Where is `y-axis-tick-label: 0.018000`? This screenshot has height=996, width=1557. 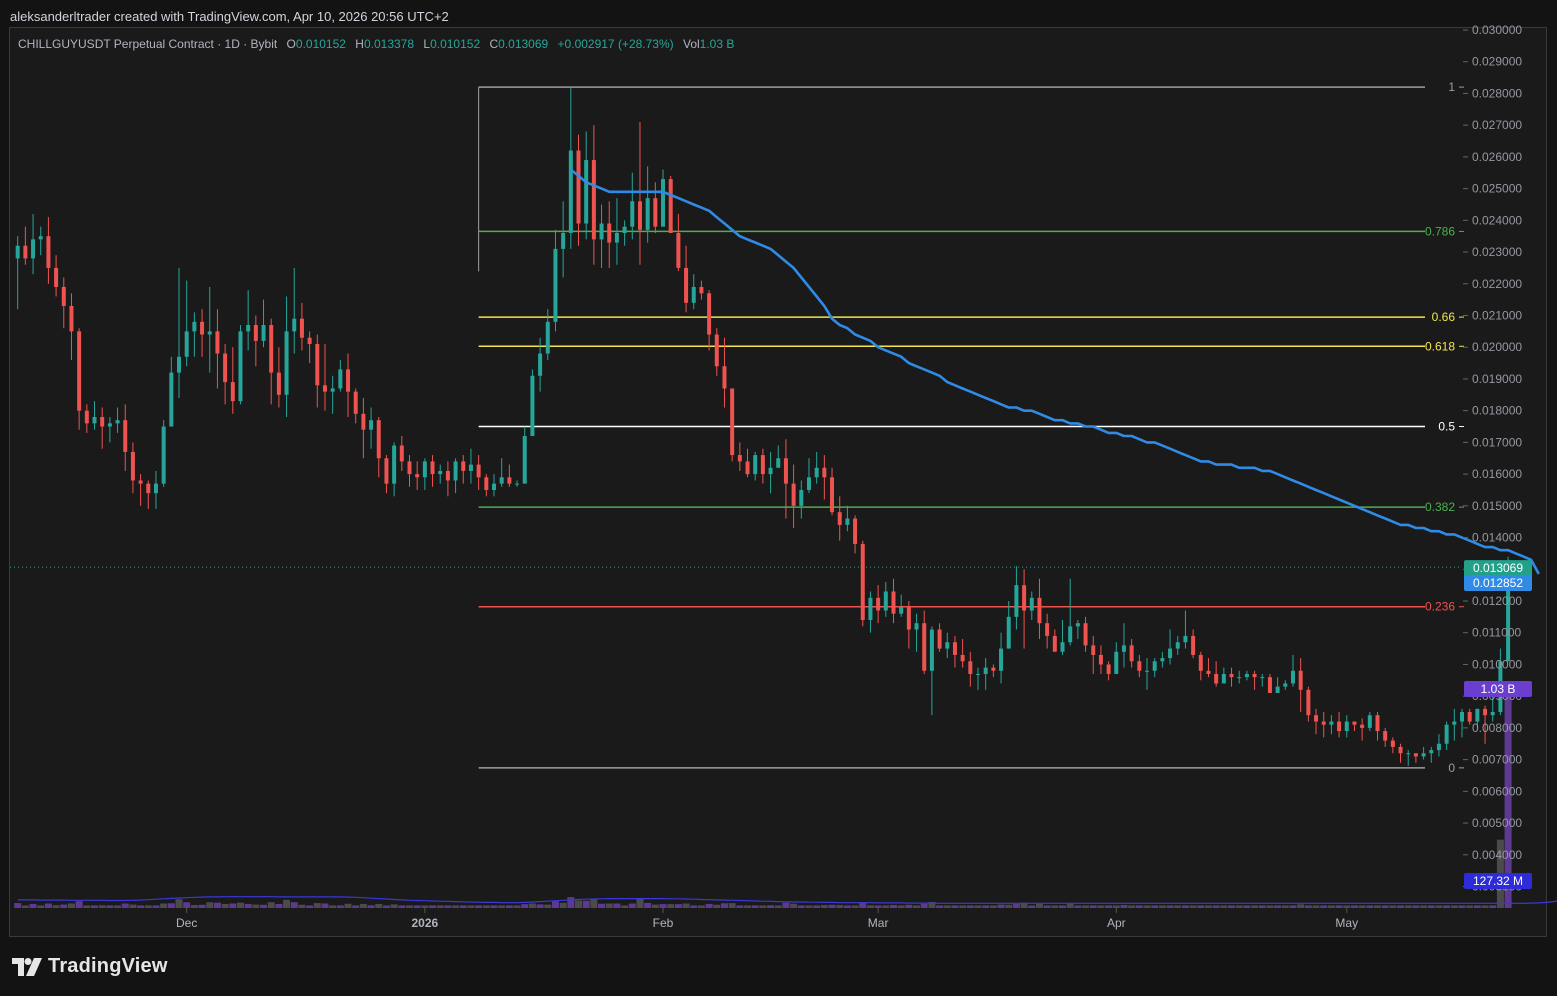 y-axis-tick-label: 0.018000 is located at coordinates (1497, 411).